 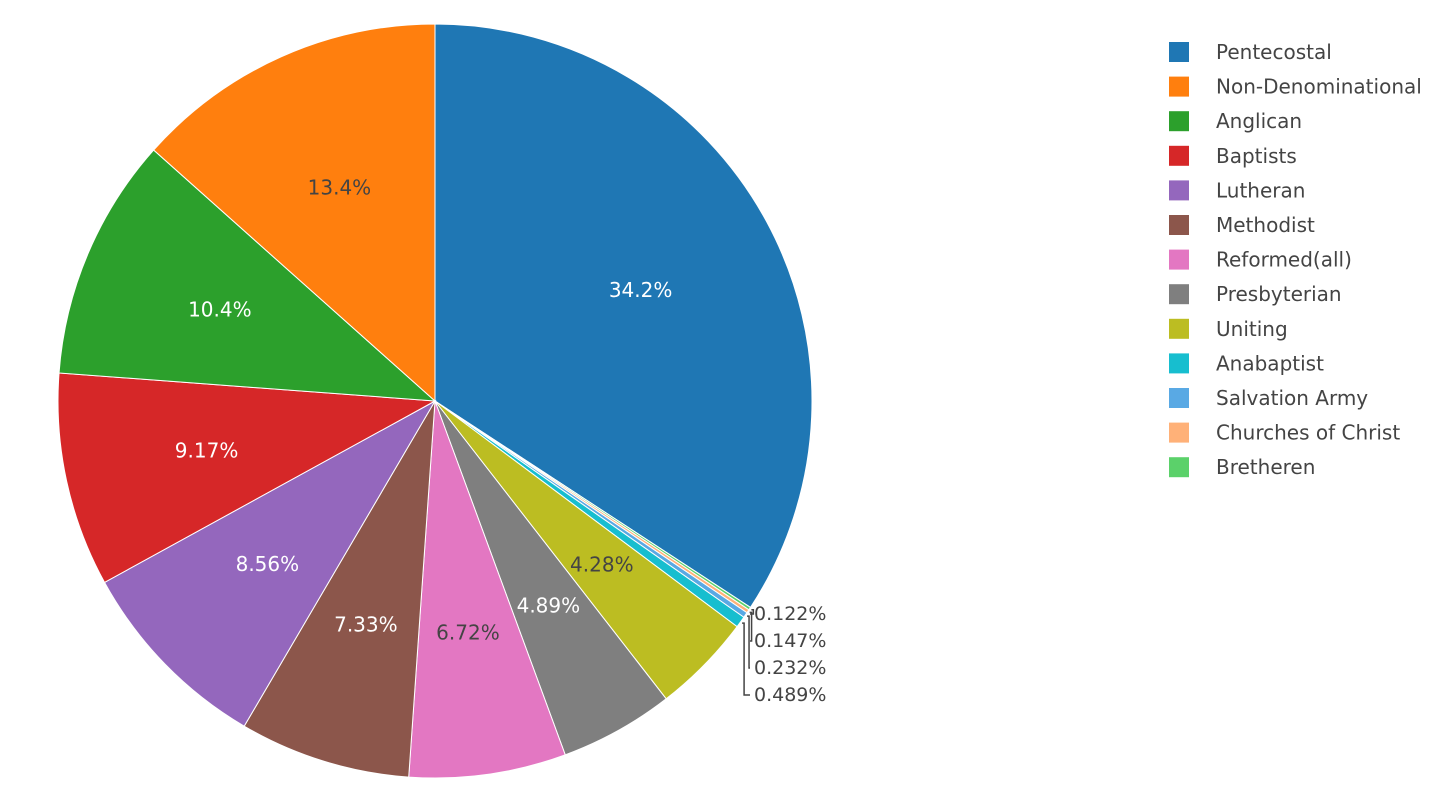 I want to click on legend-swatch-methodist, so click(x=1179, y=225).